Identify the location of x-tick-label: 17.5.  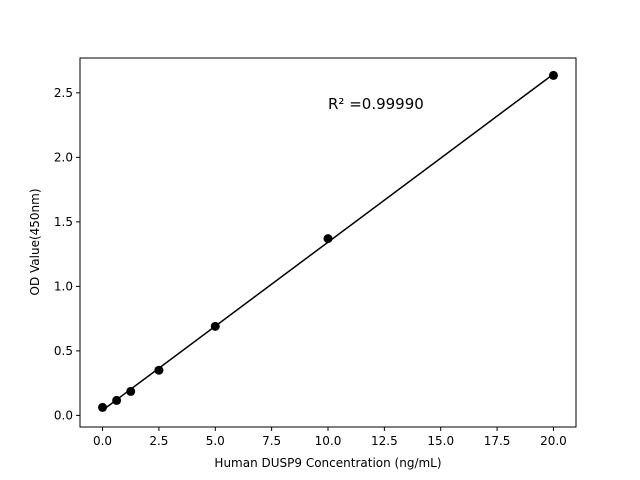
(497, 441).